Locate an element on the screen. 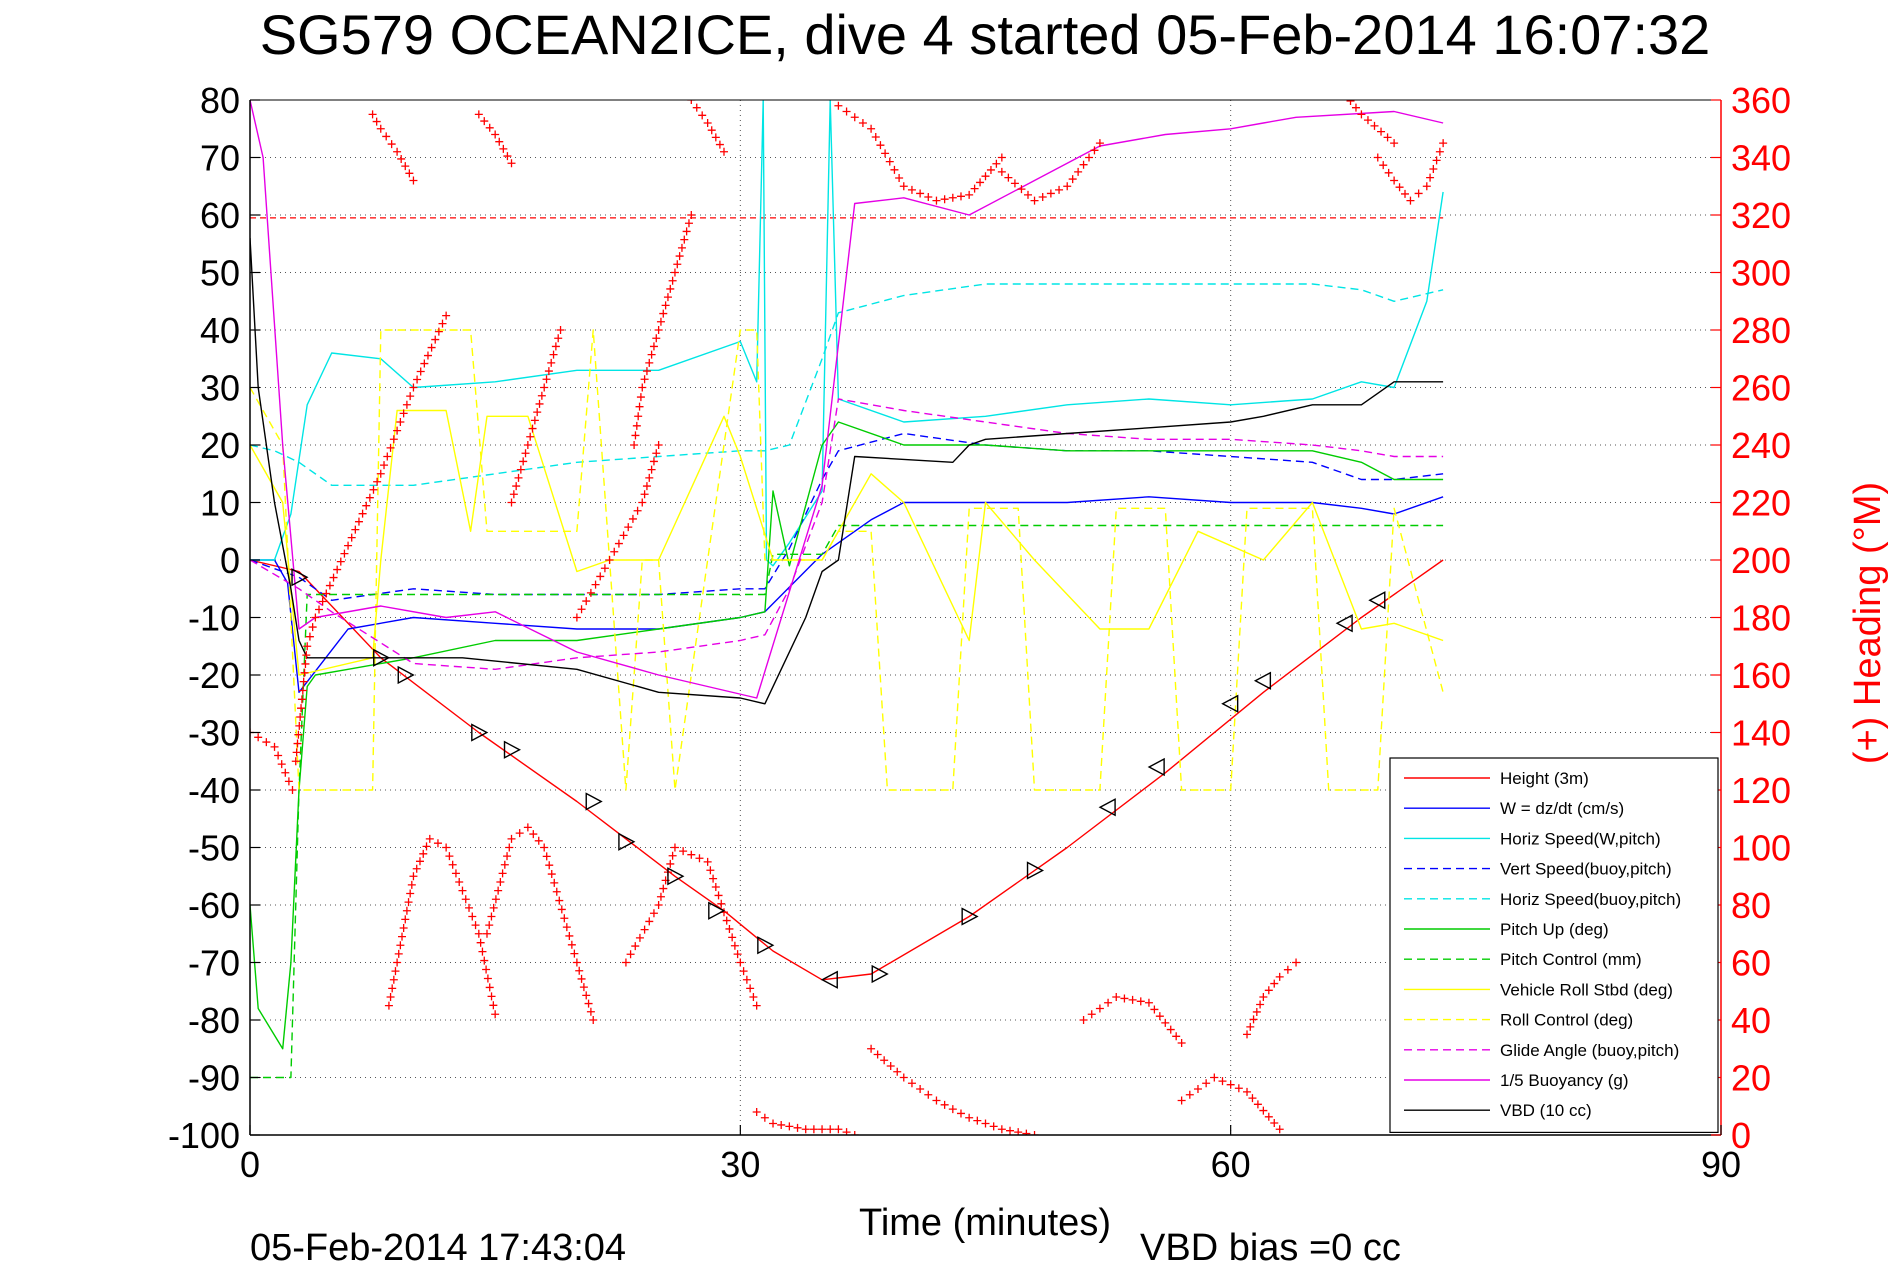  legend-entry: Horiz Speed(buoy,pitch) is located at coordinates (1590, 899).